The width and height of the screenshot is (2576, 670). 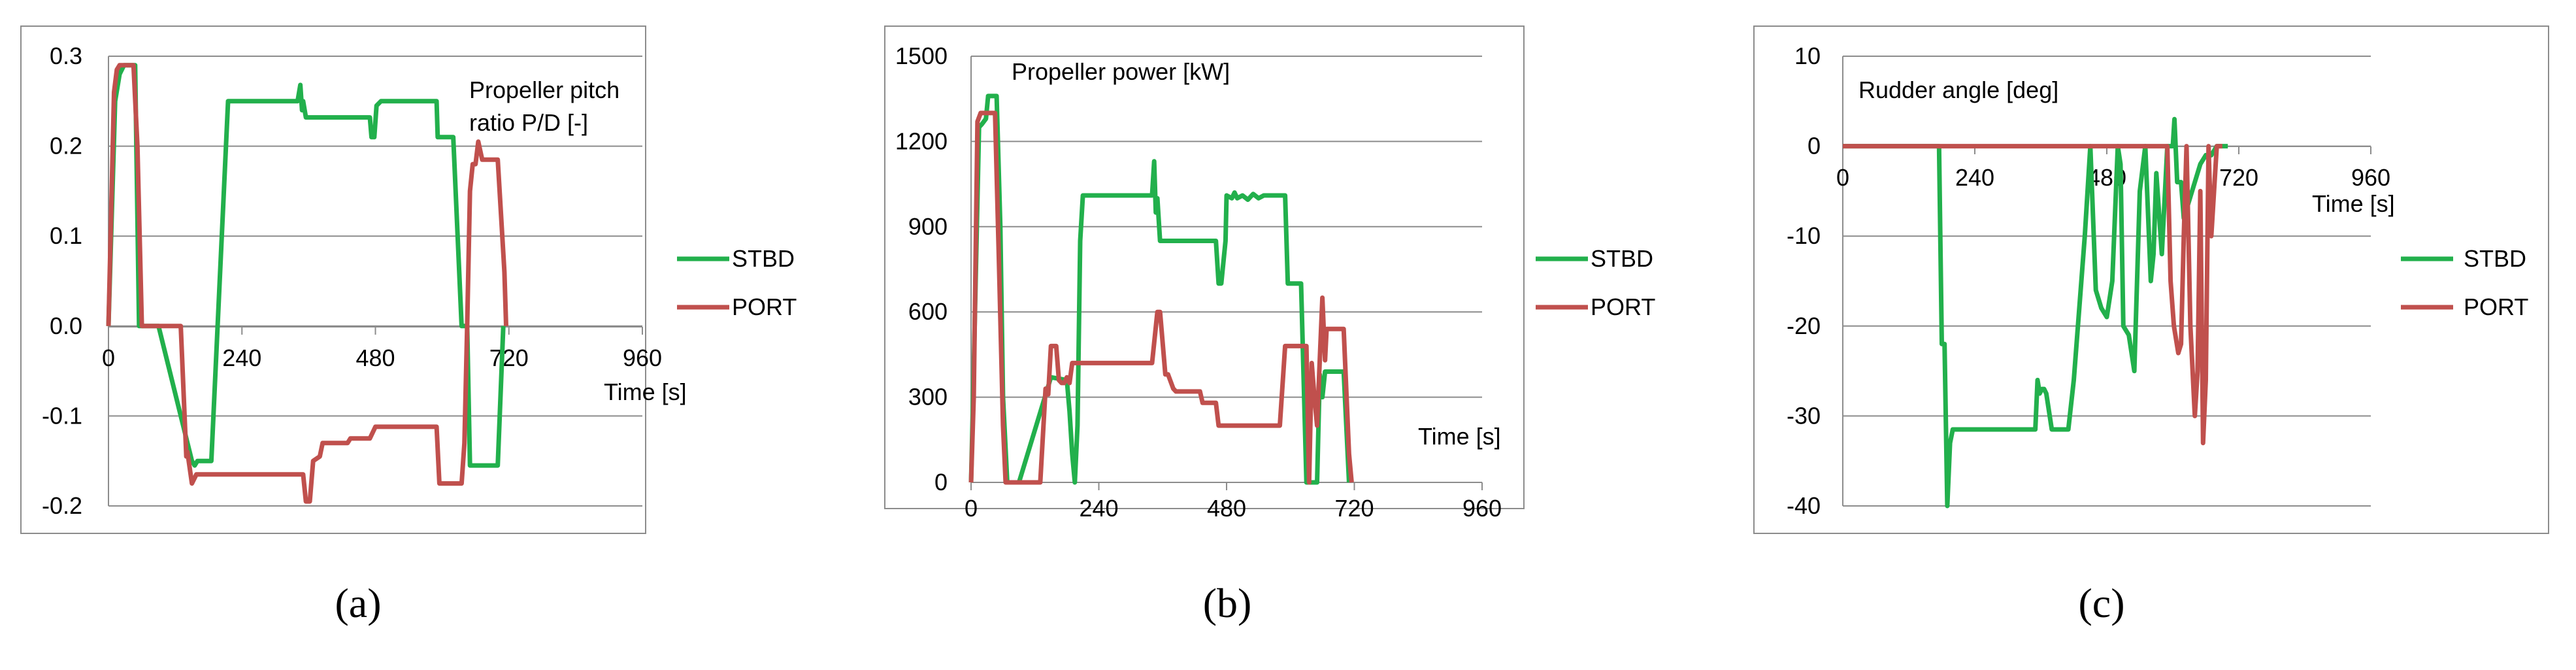 What do you see at coordinates (928, 311) in the screenshot?
I see `y-tick-label: 600` at bounding box center [928, 311].